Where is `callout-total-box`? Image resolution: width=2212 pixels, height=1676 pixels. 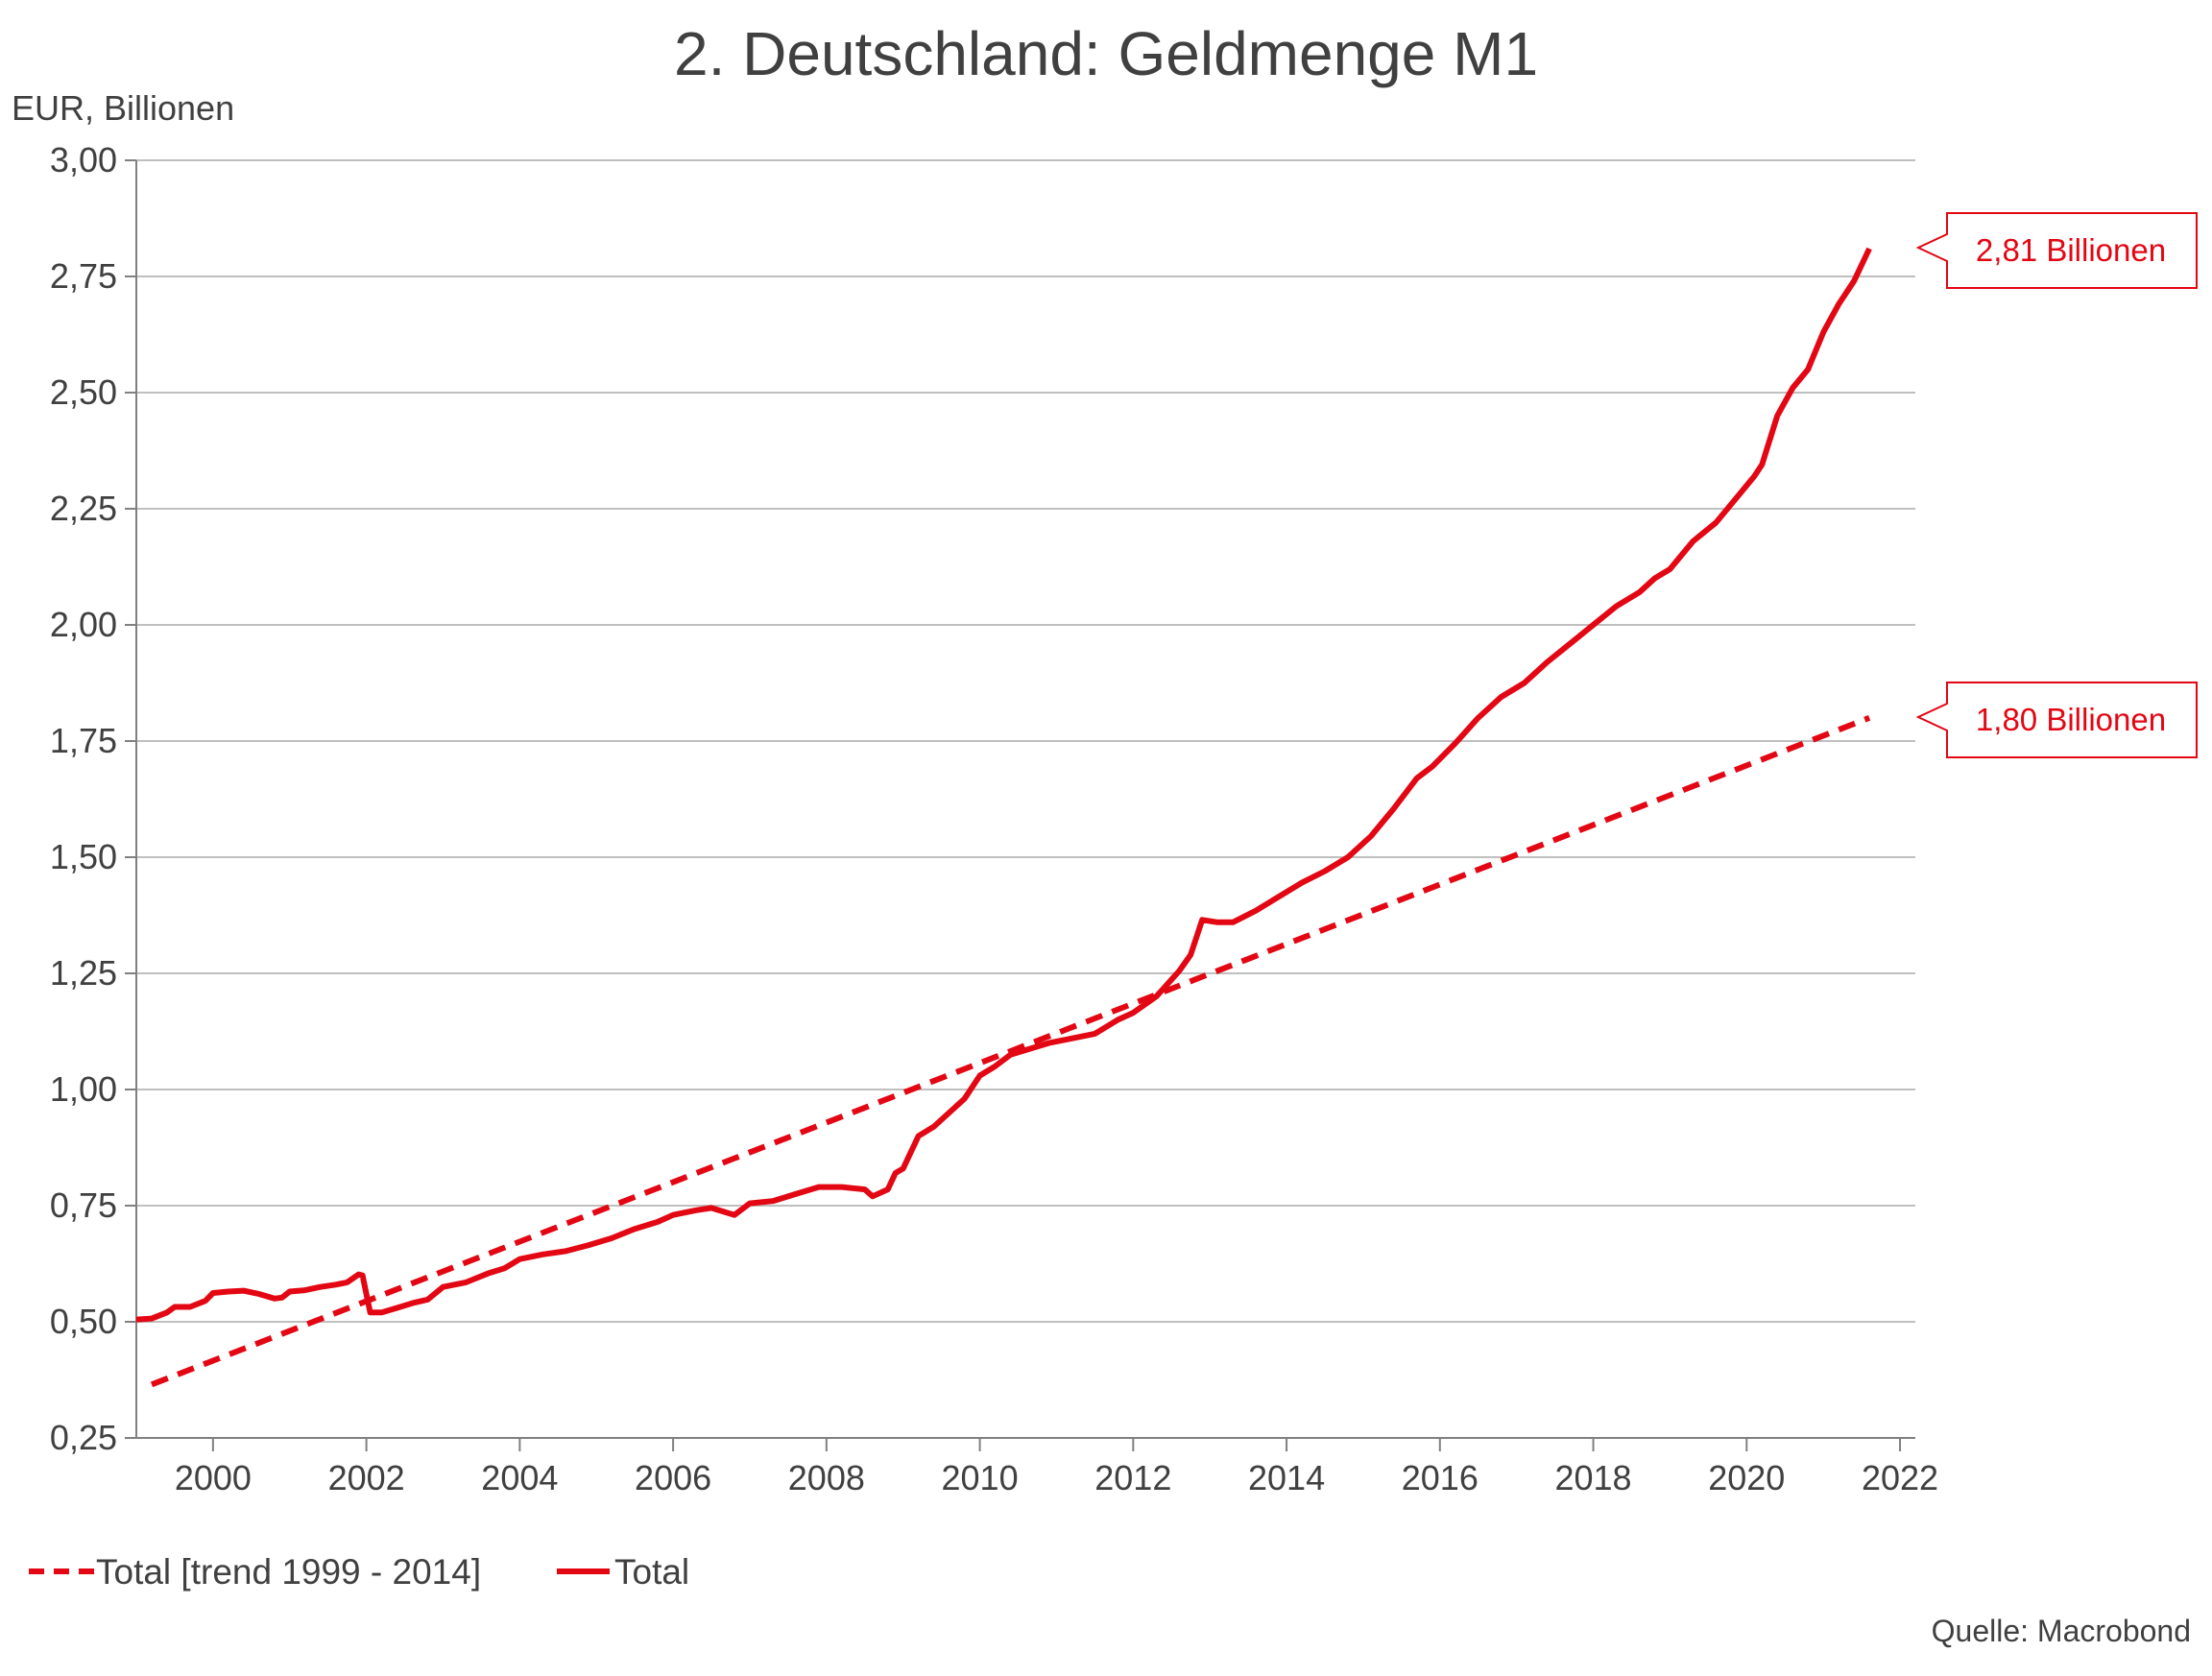 callout-total-box is located at coordinates (2056, 251).